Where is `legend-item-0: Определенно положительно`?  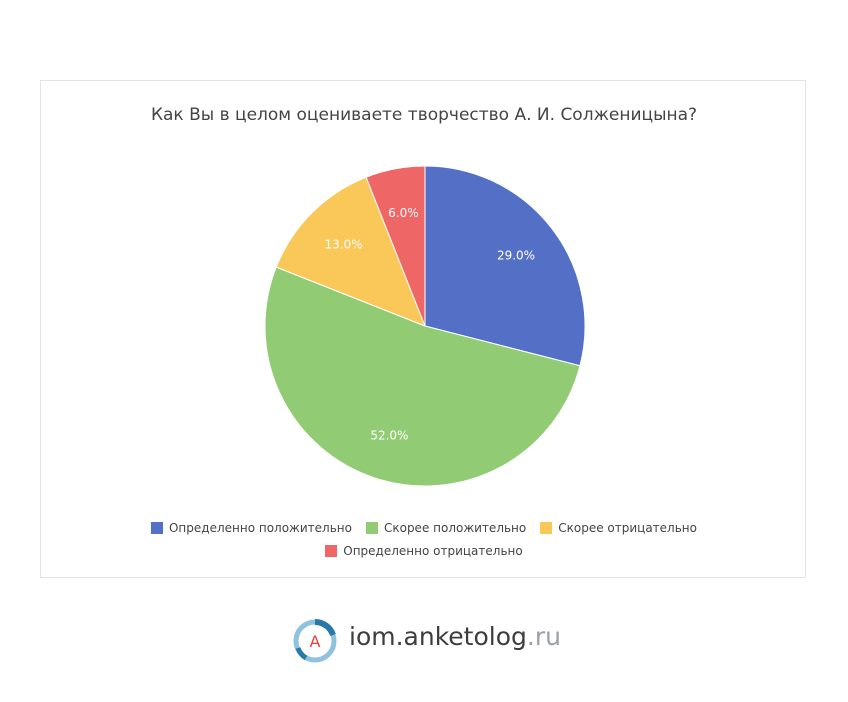 legend-item-0: Определенно положительно is located at coordinates (251, 528).